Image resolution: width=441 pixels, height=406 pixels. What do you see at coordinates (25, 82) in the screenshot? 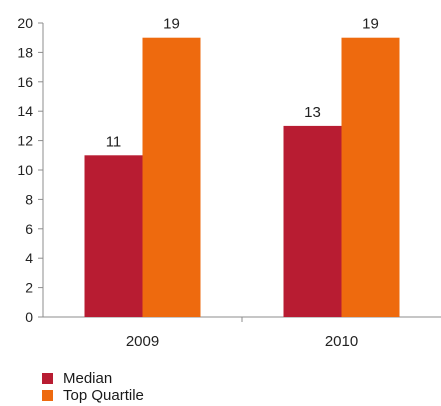
I see `y-tick-label: 16` at bounding box center [25, 82].